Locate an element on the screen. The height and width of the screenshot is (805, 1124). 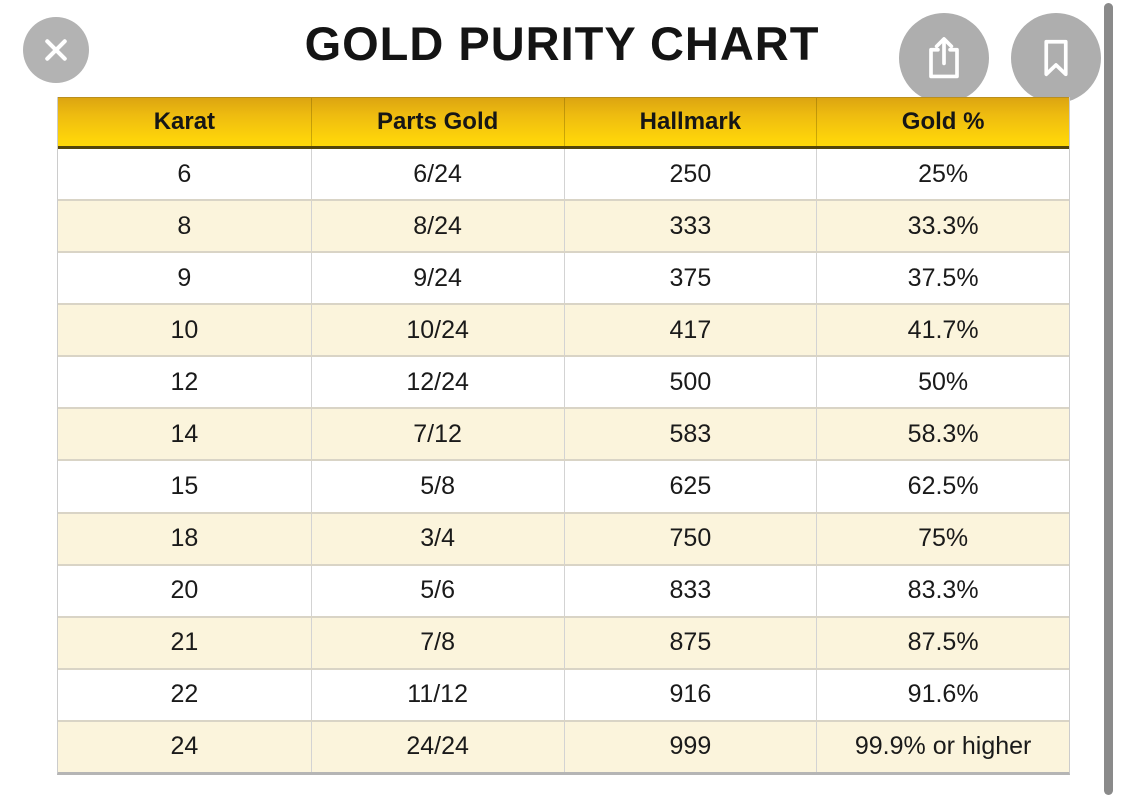
column-header: Parts Gold is located at coordinates (437, 122).